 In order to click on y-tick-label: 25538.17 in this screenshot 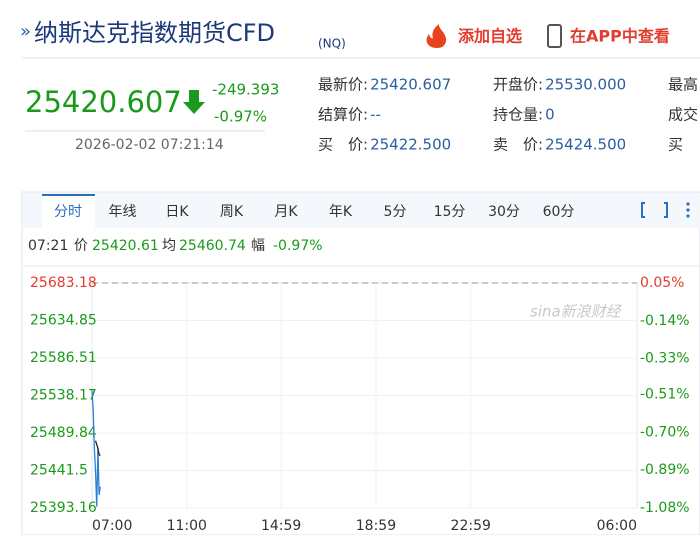, I will do `click(63, 396)`.